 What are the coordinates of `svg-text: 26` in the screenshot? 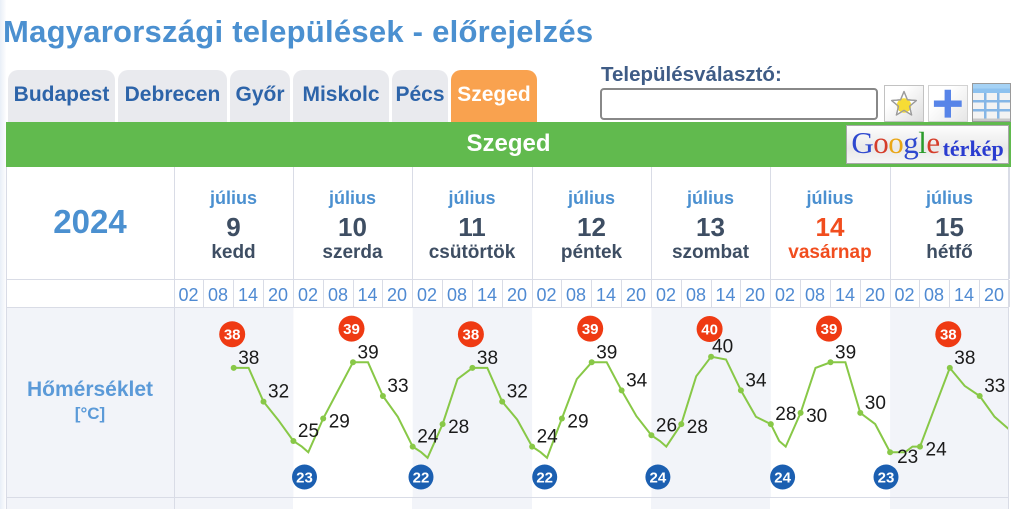 It's located at (666, 425).